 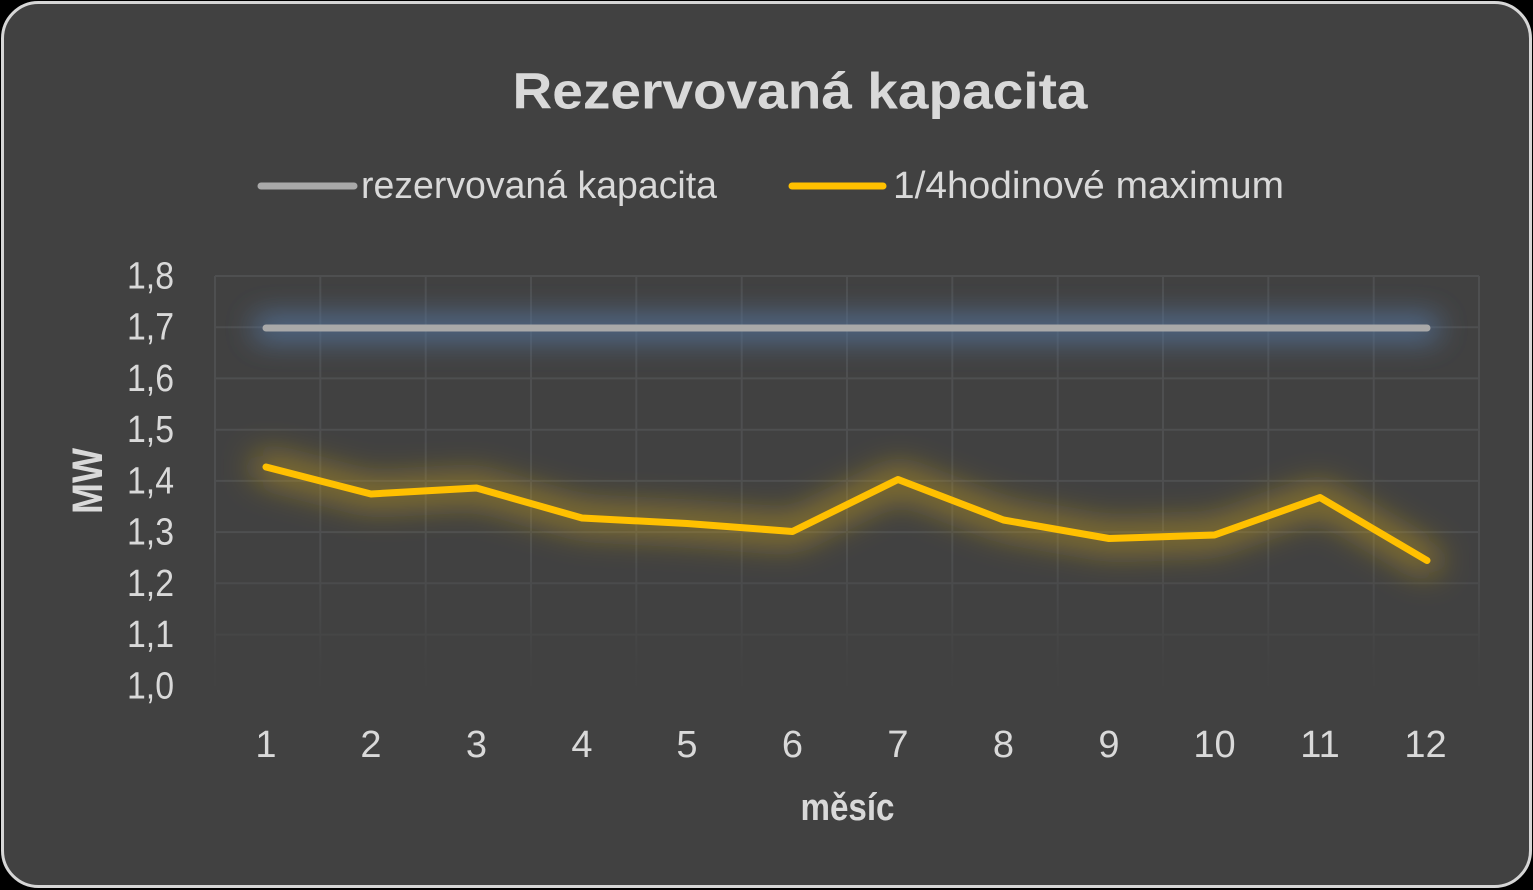 What do you see at coordinates (1425, 745) in the screenshot?
I see `svg-text: 12` at bounding box center [1425, 745].